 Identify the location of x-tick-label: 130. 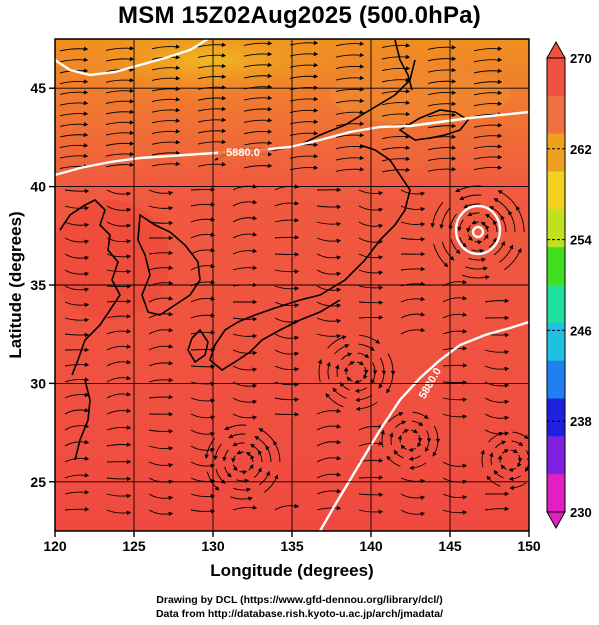
(213, 546).